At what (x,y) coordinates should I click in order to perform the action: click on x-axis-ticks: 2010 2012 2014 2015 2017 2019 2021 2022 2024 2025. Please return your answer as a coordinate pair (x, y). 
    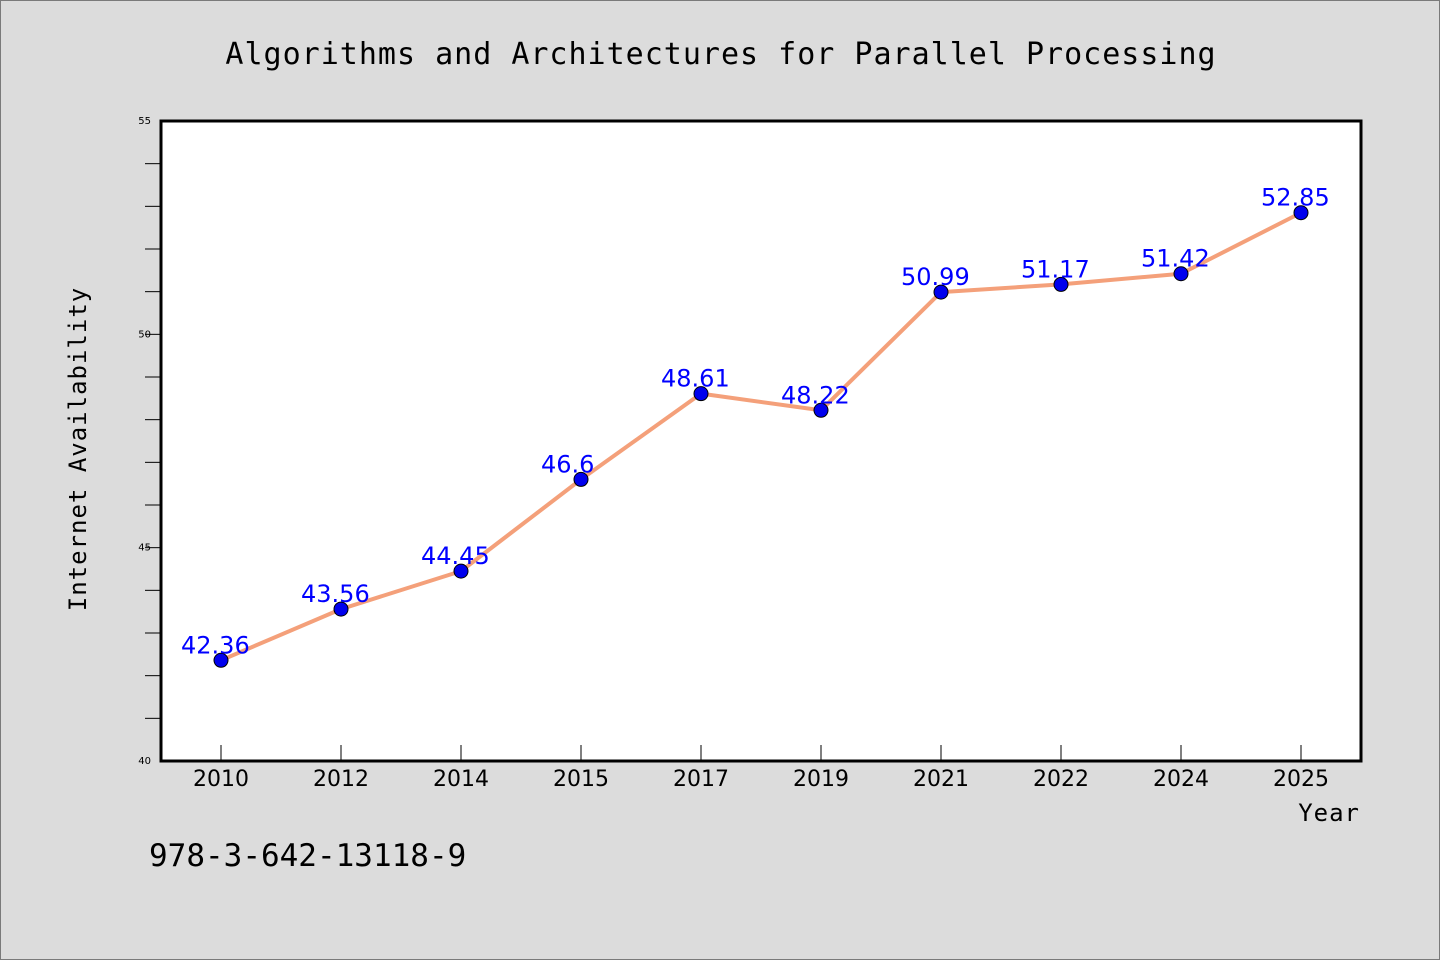
    Looking at the image, I should click on (761, 768).